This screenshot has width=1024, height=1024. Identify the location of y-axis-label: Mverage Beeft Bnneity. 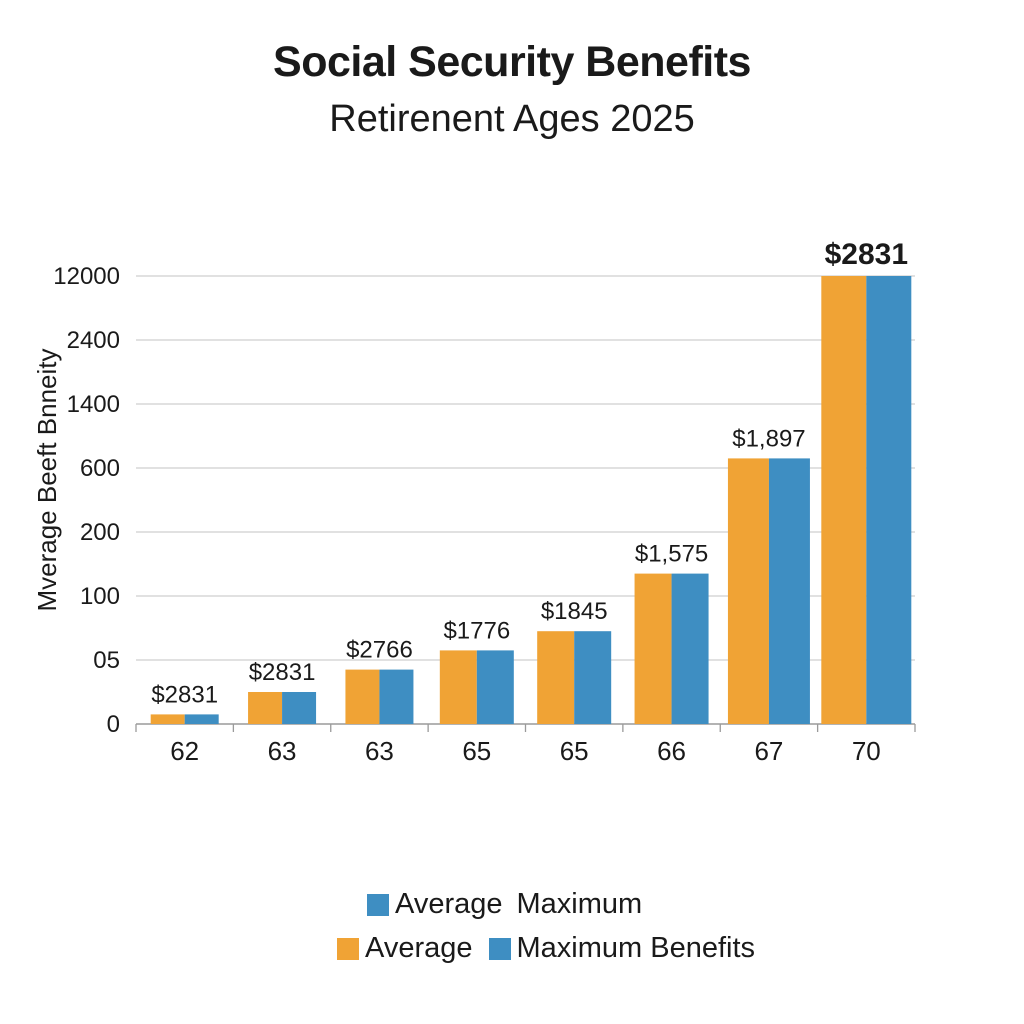
(47, 479).